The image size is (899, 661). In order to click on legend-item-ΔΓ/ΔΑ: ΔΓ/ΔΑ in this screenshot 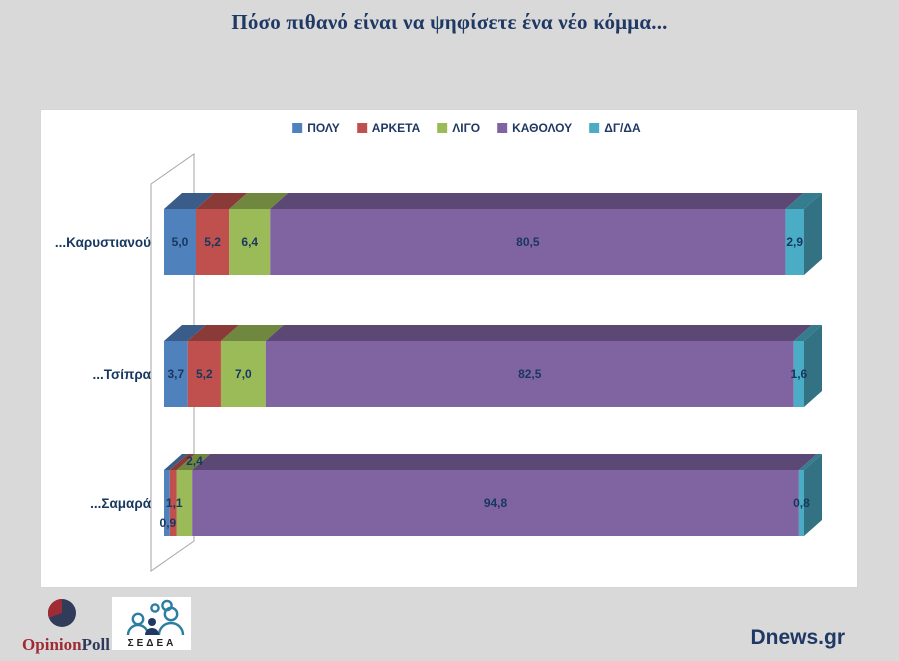, I will do `click(615, 128)`.